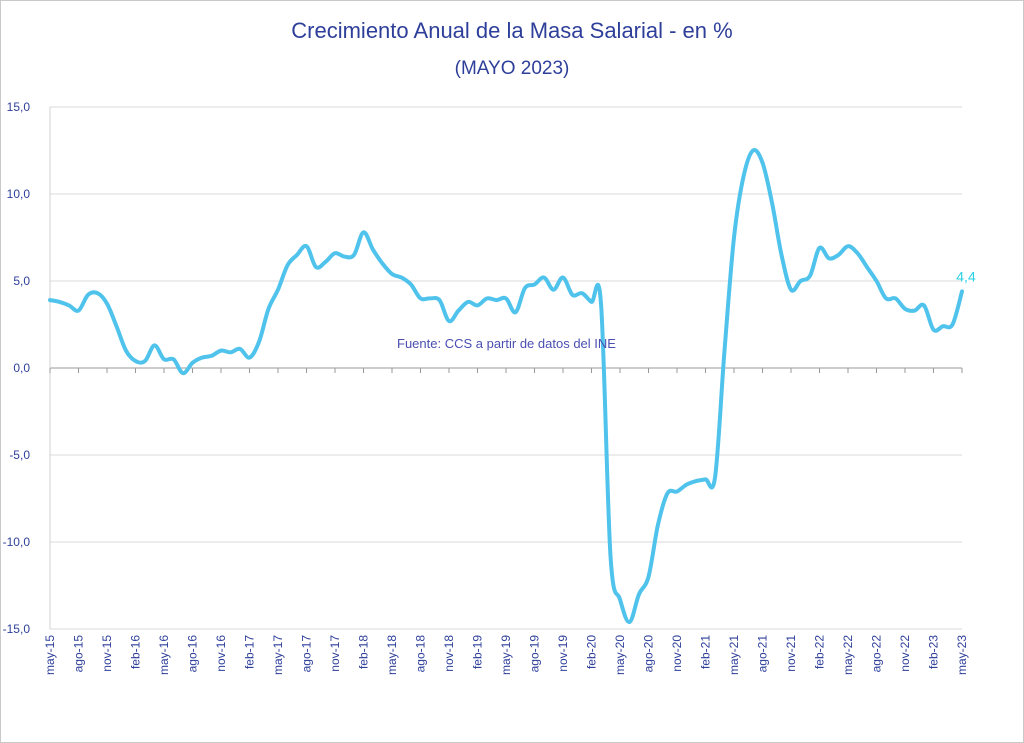  Describe the element at coordinates (934, 652) in the screenshot. I see `x-tick-label: feb-23` at that location.